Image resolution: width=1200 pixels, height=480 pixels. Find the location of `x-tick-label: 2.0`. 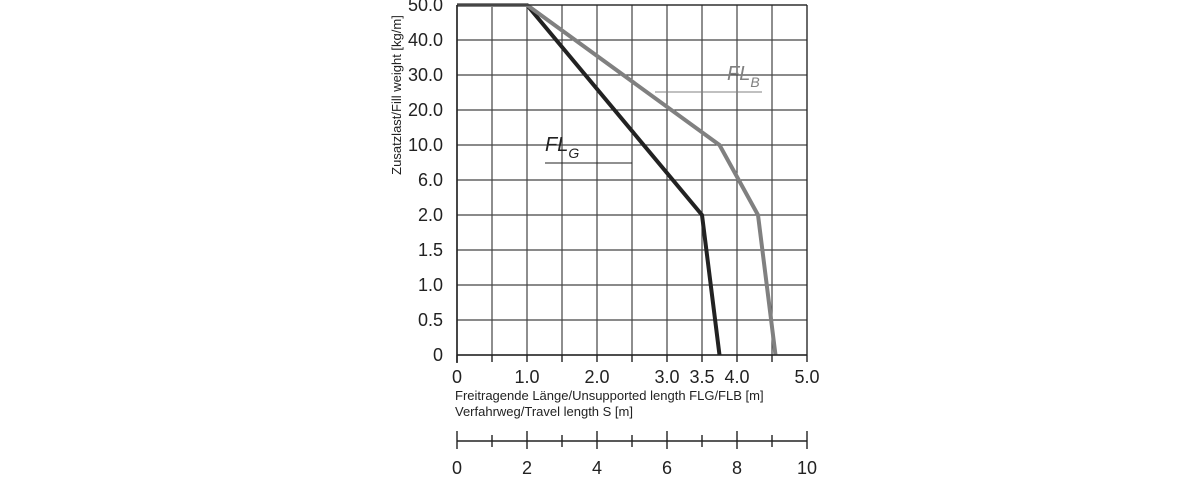

x-tick-label: 2.0 is located at coordinates (596, 377).